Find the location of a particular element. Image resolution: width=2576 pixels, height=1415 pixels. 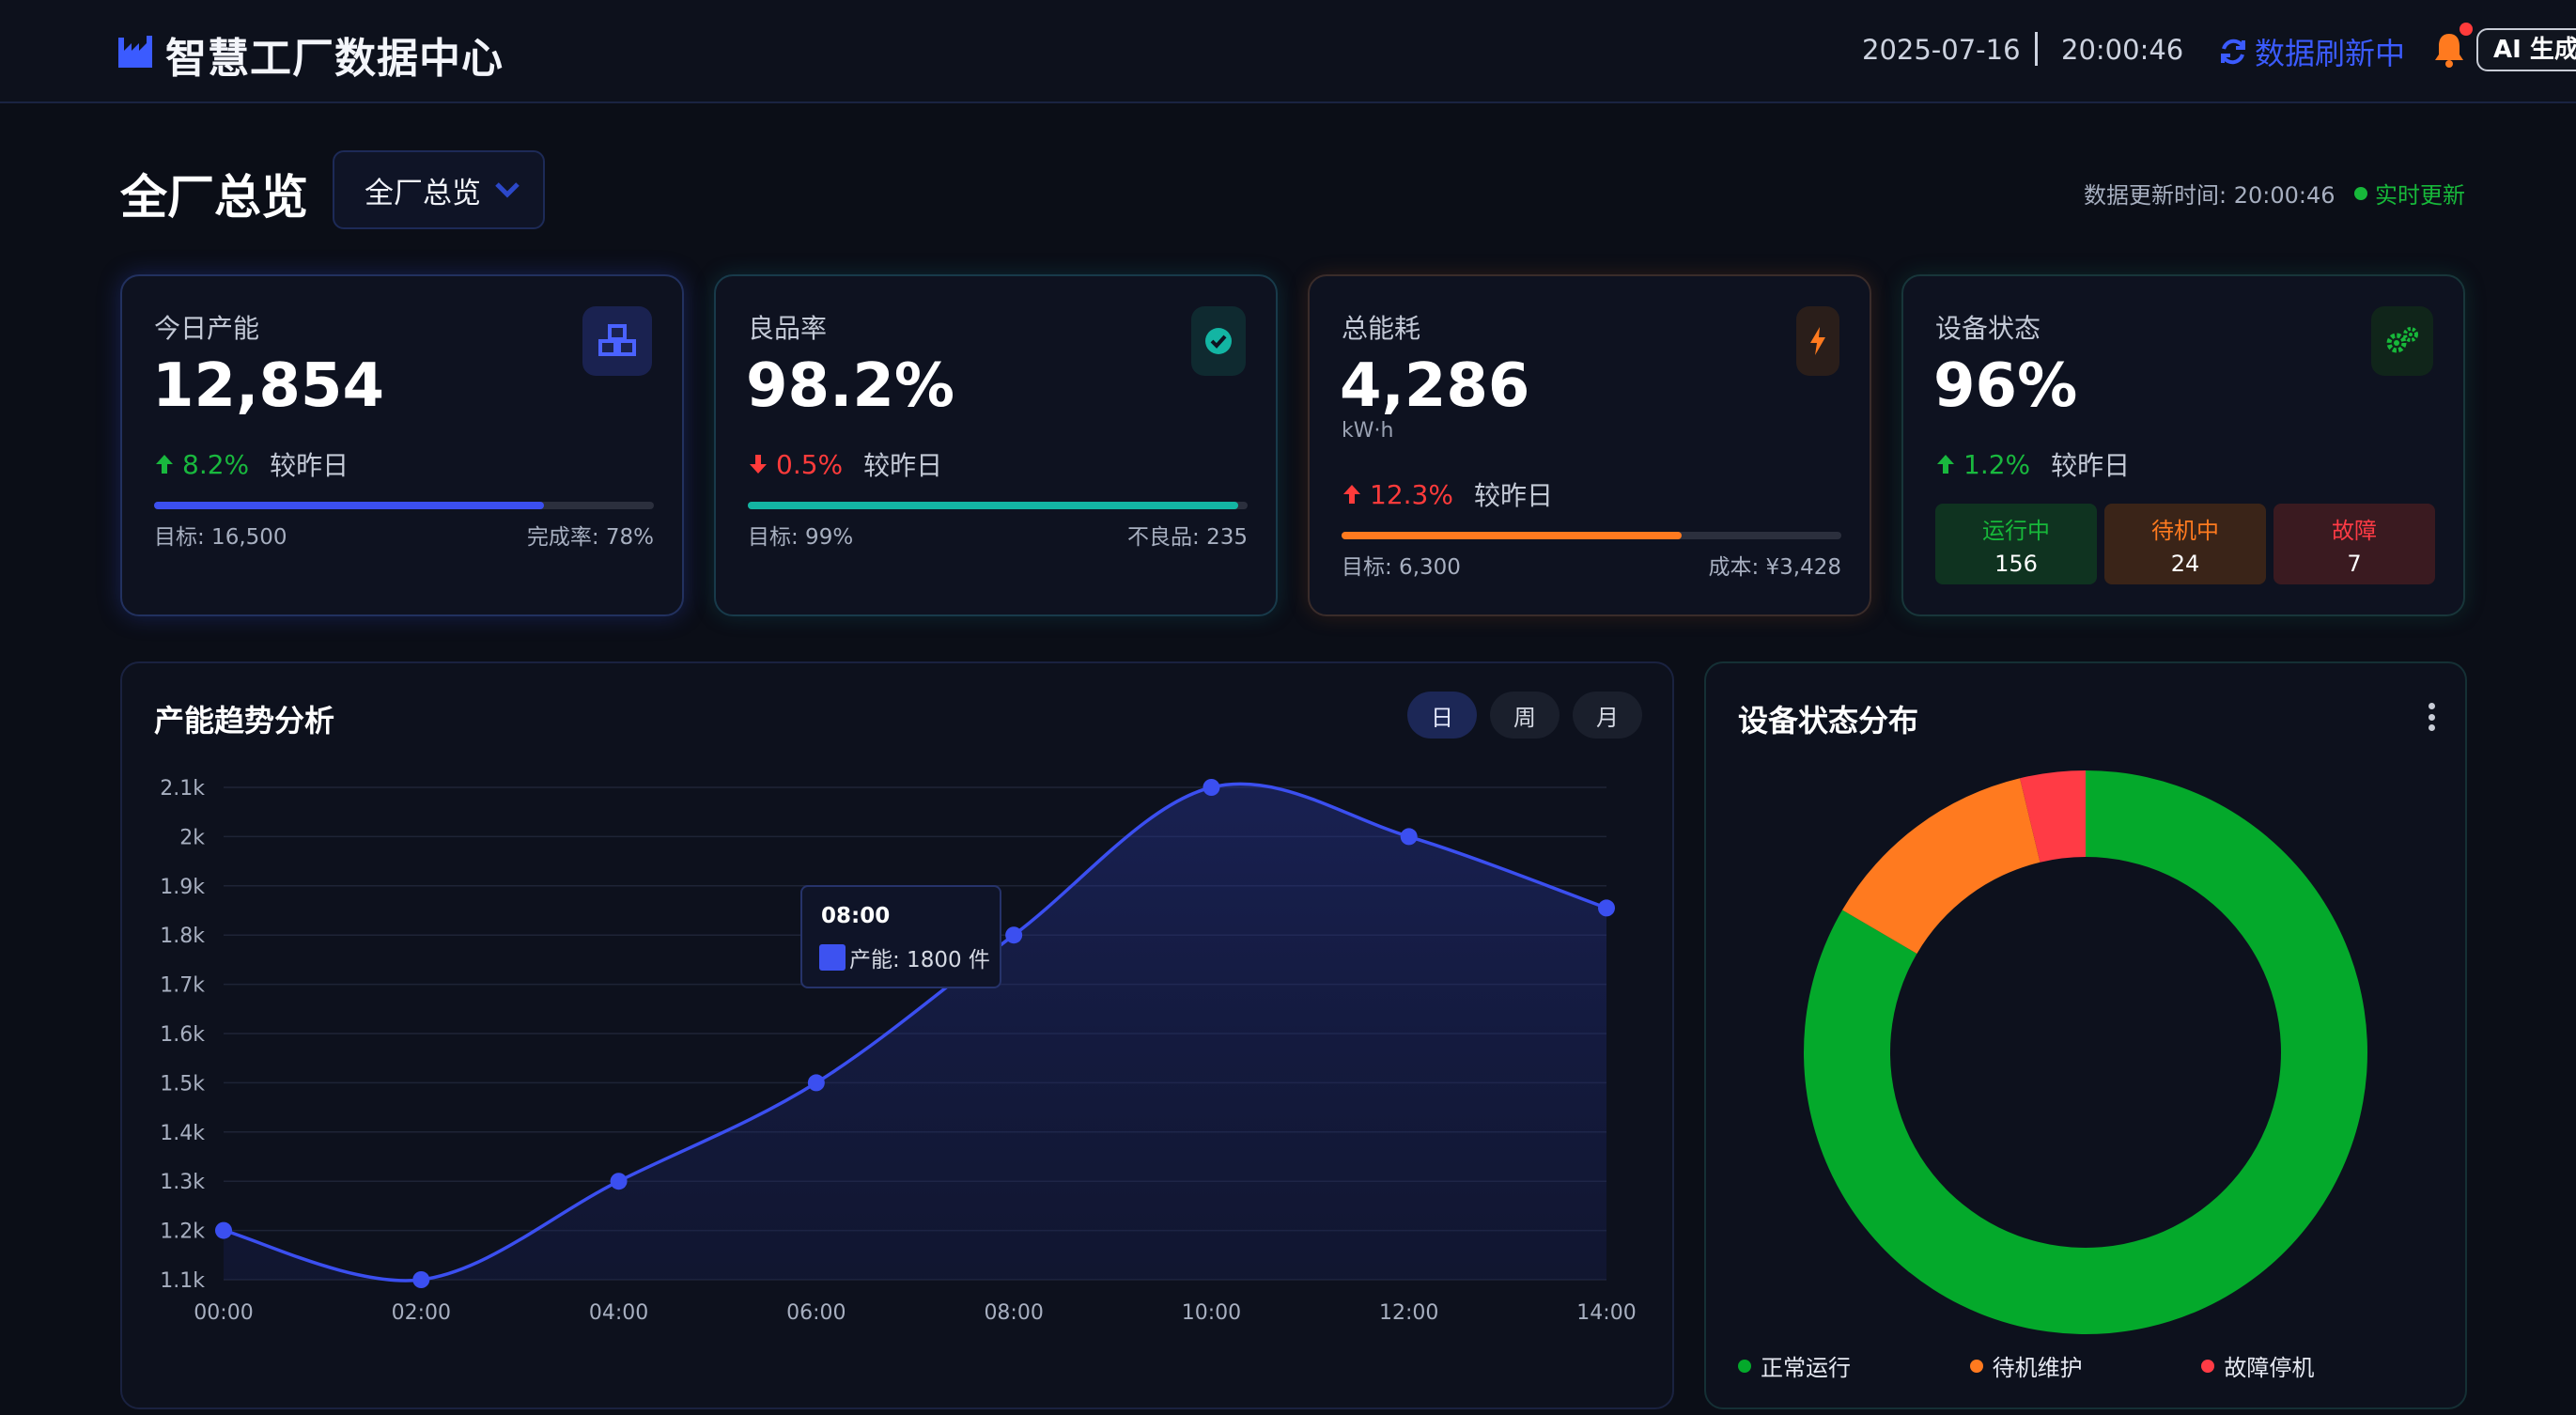

legend-label: 待机维护 is located at coordinates (2038, 1368).